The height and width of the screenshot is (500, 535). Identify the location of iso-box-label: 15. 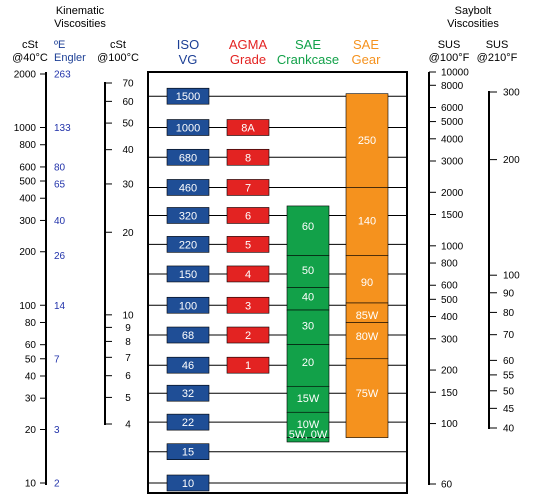
(188, 453).